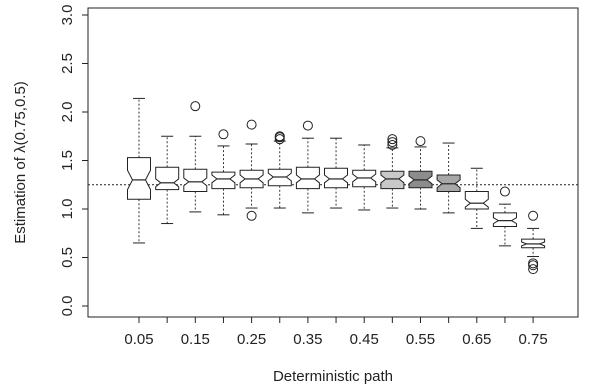  Describe the element at coordinates (67, 209) in the screenshot. I see `y-tick-label: 1.0` at that location.